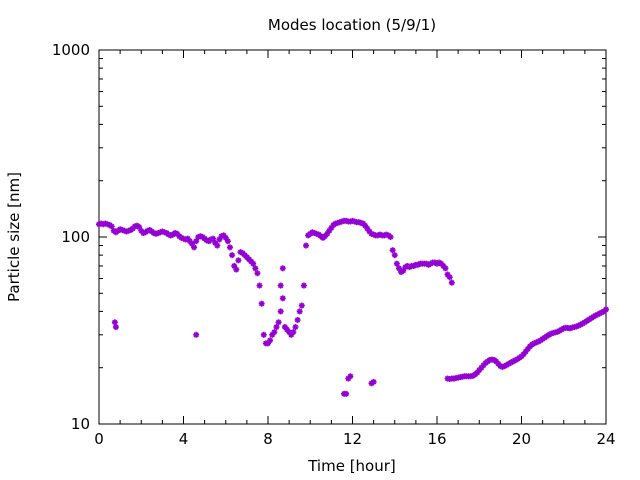  Describe the element at coordinates (605, 439) in the screenshot. I see `x-tick-label: 24` at that location.